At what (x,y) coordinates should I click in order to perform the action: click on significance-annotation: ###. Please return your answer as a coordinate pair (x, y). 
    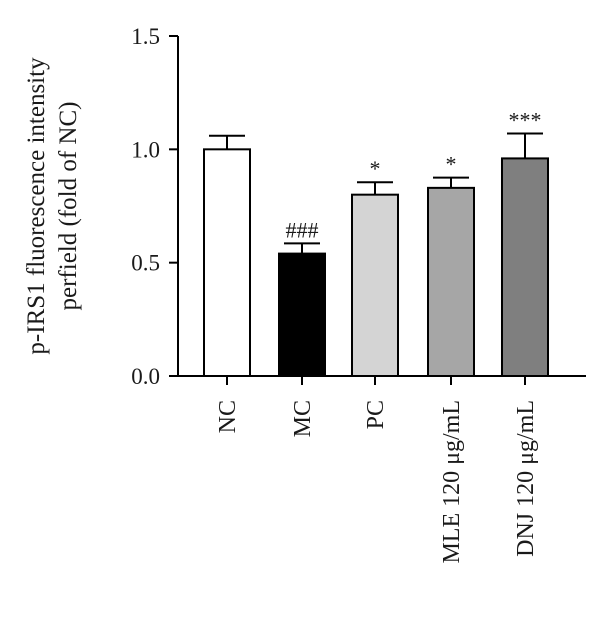
    Looking at the image, I should click on (302, 229).